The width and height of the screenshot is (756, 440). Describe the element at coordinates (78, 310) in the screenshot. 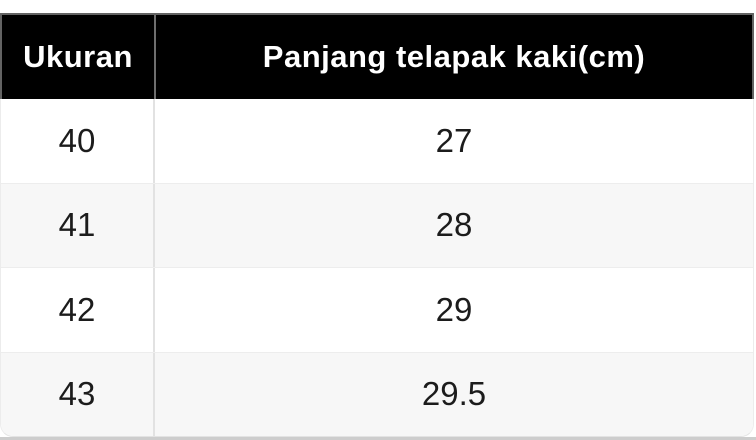

I see `size-cell: 42` at that location.